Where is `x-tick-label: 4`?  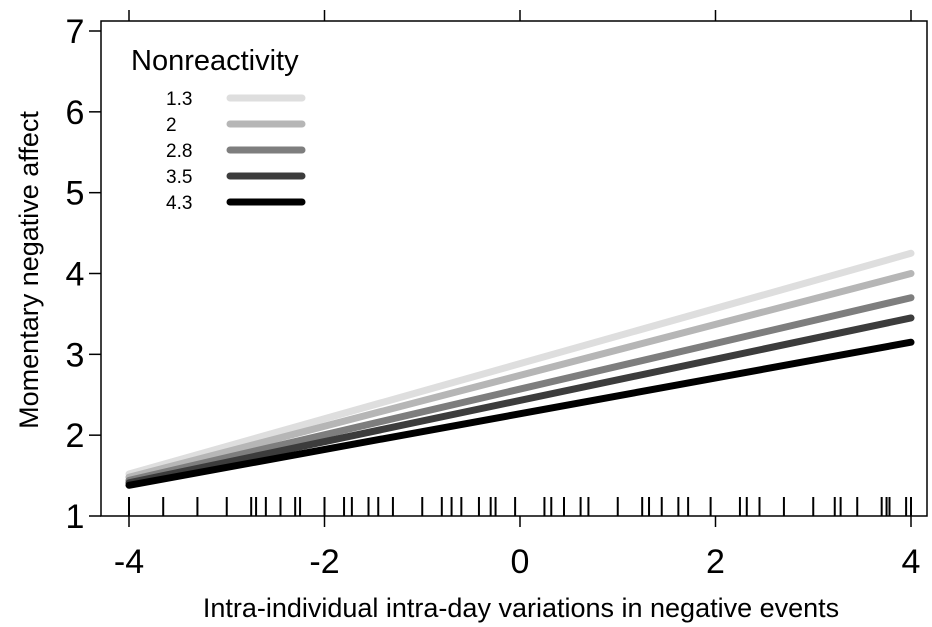 x-tick-label: 4 is located at coordinates (911, 562).